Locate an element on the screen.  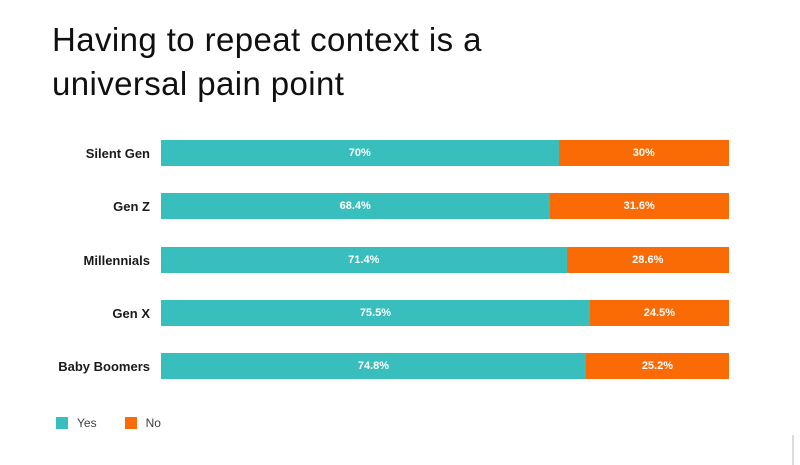
data-label: 75.5% is located at coordinates (375, 313).